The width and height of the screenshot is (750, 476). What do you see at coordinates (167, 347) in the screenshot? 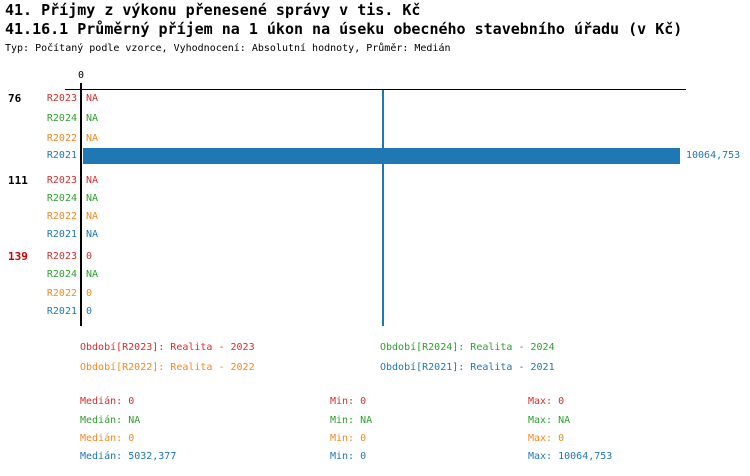
I see `legend-item-r2023: Období[R2023]: Realita - 2023` at bounding box center [167, 347].